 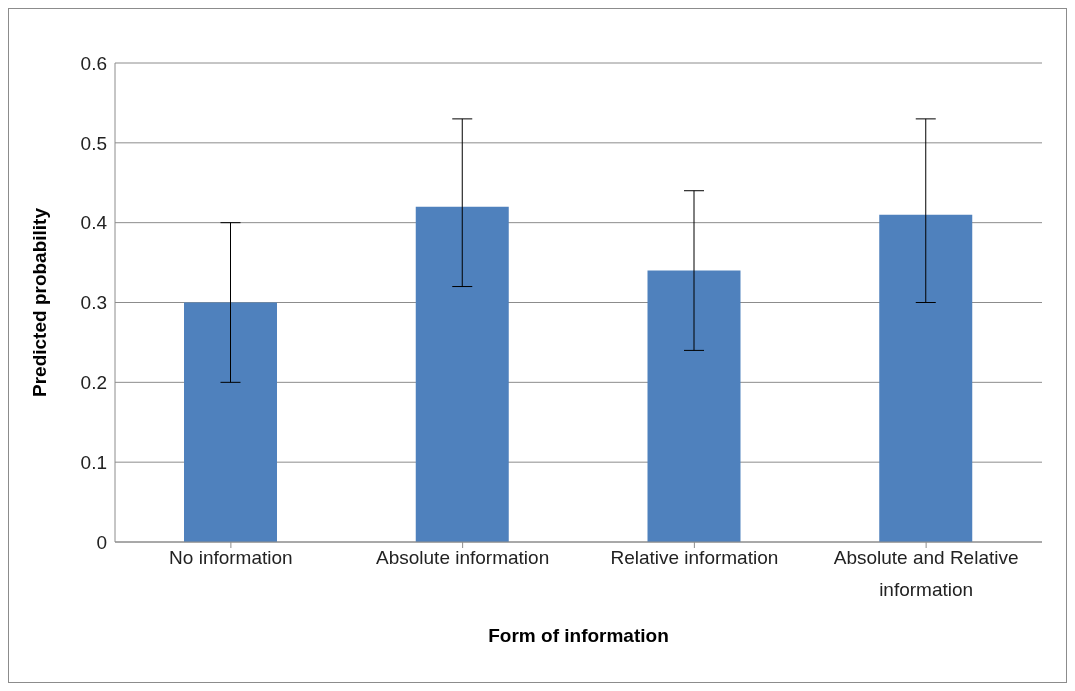 What do you see at coordinates (39, 302) in the screenshot?
I see `y-axis-title: Predicted probability` at bounding box center [39, 302].